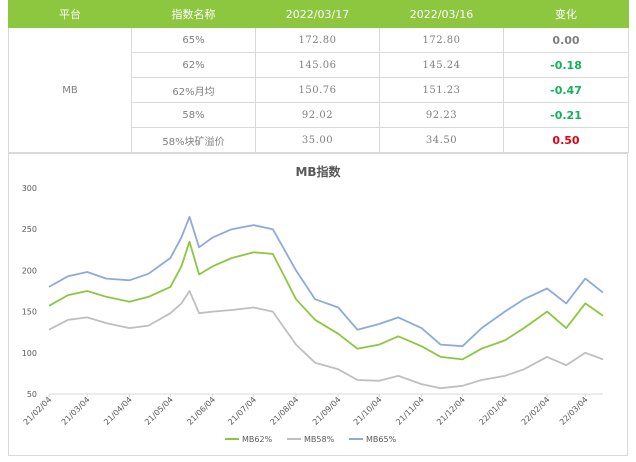 The image size is (636, 462). I want to click on table-row: 62%月均 150.76 151.23 -0.47, so click(319, 90).